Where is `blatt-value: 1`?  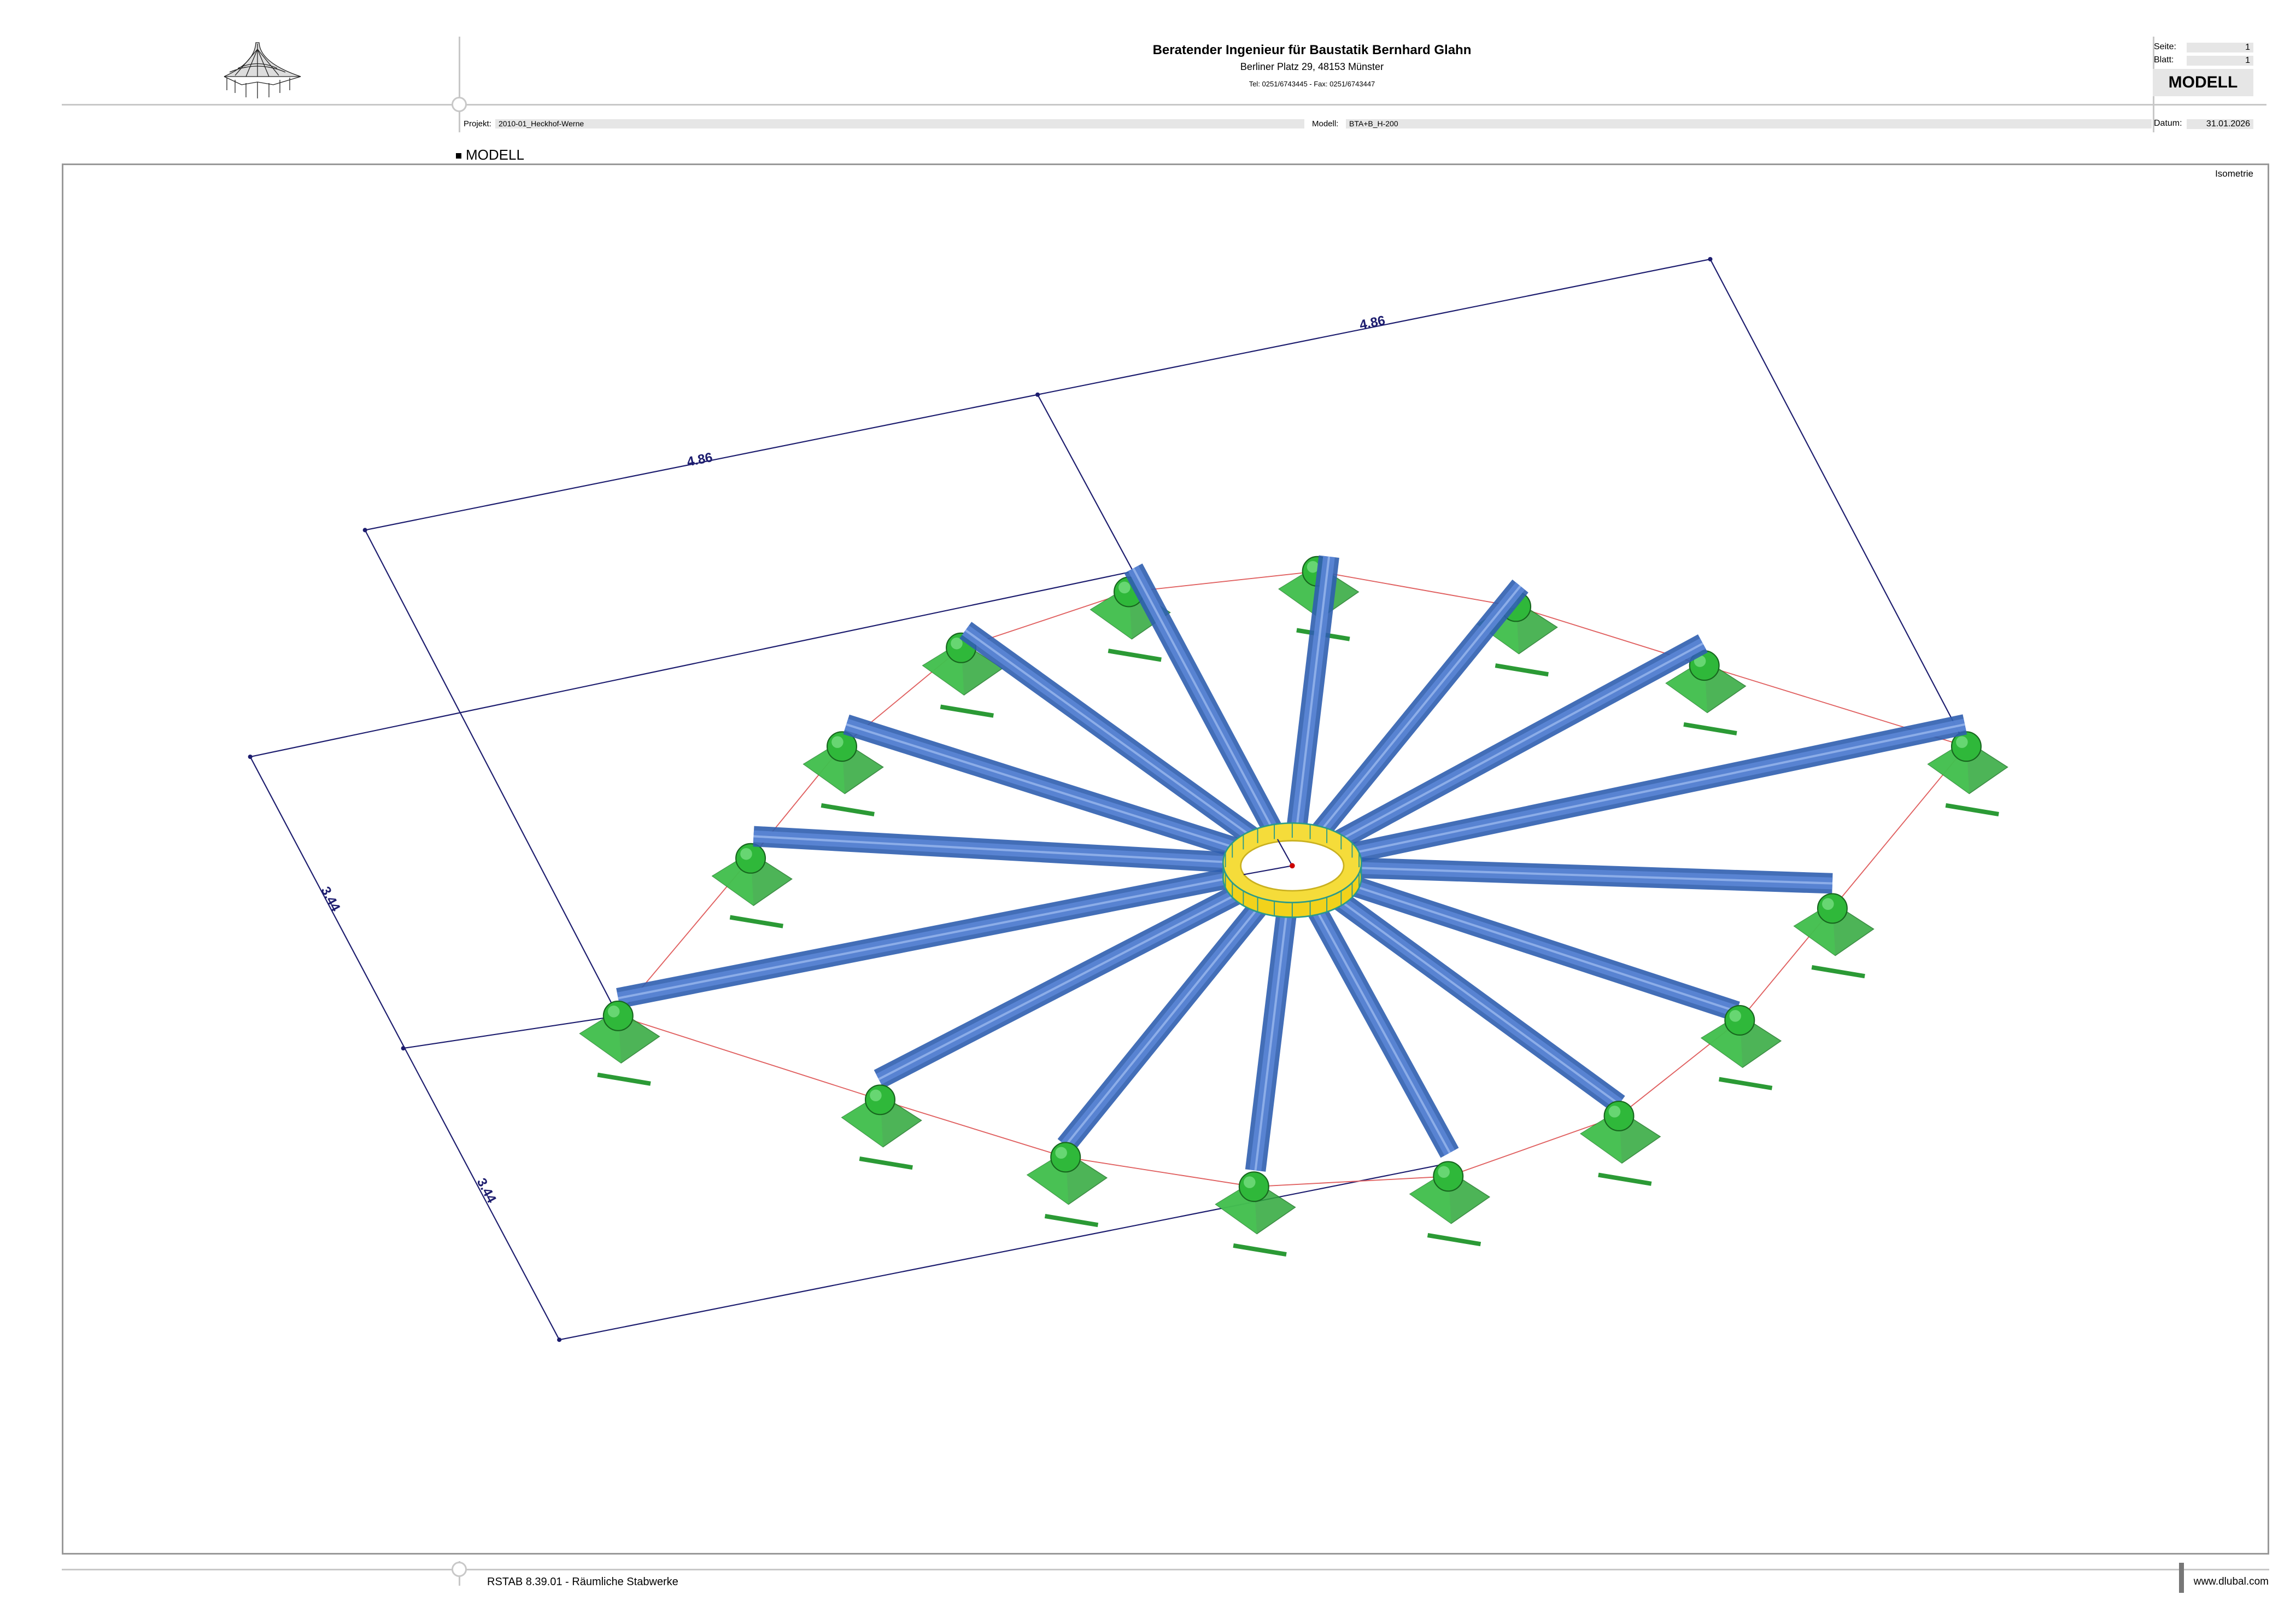 blatt-value: 1 is located at coordinates (2220, 61).